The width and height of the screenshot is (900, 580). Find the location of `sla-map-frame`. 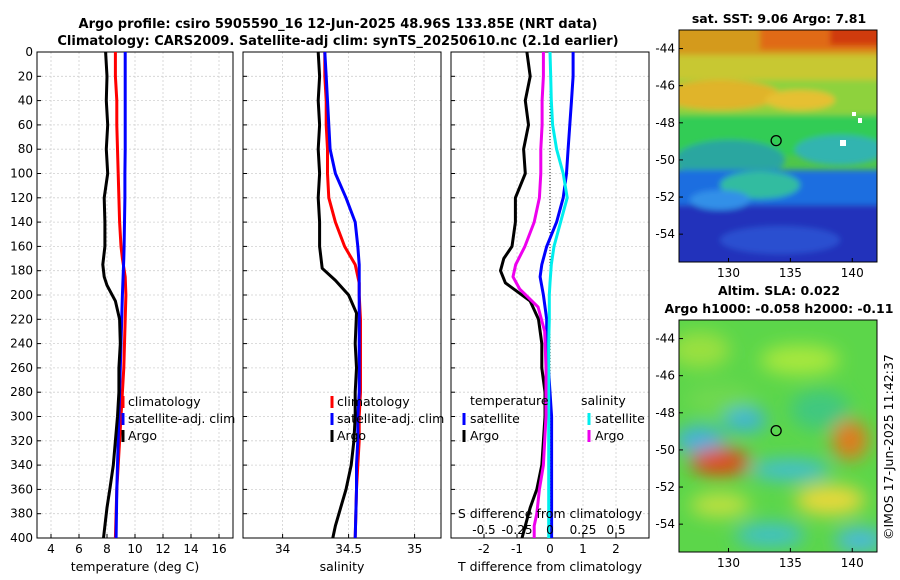

sla-map-frame is located at coordinates (778, 436).